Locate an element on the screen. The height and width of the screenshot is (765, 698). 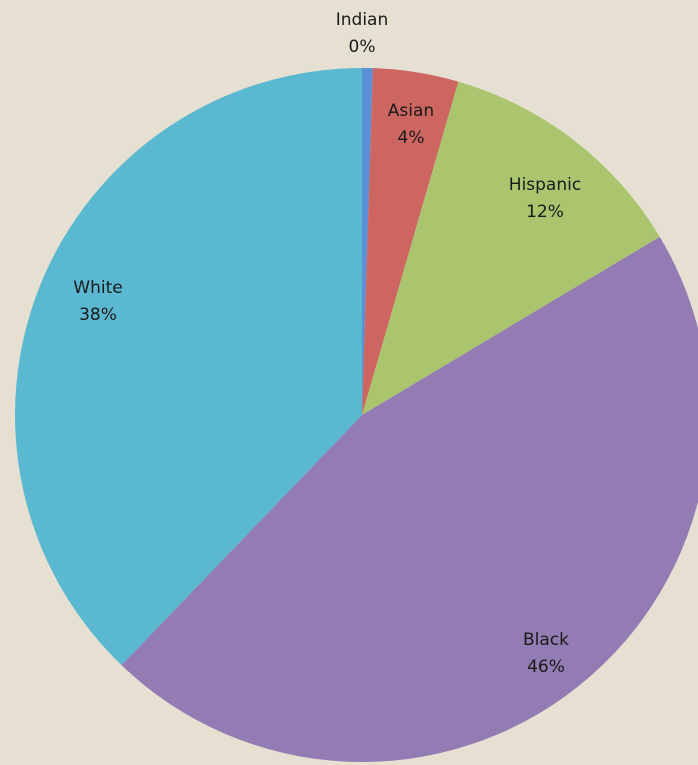
slice-percent-hispanic: 12% is located at coordinates (545, 212).